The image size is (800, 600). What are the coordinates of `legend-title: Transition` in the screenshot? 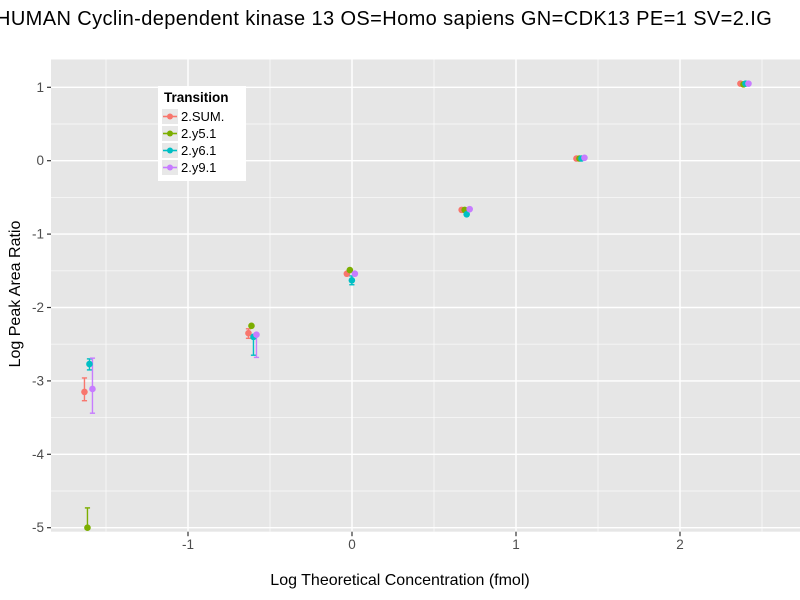 It's located at (196, 97).